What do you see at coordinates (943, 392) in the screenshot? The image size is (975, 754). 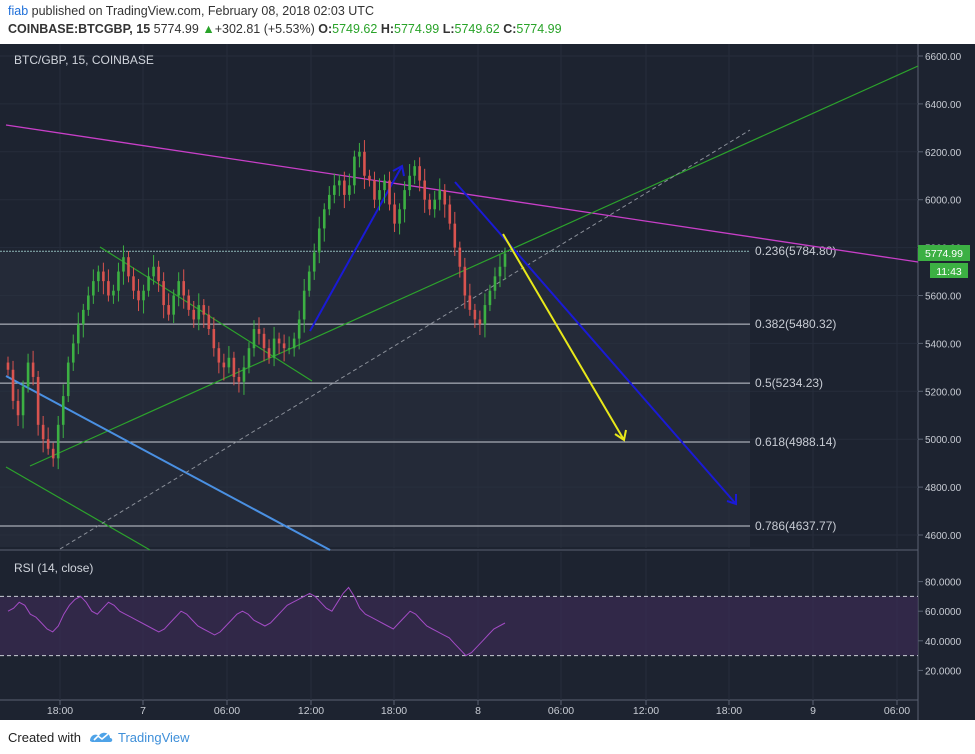 I see `price-tick-label: 5200.00` at bounding box center [943, 392].